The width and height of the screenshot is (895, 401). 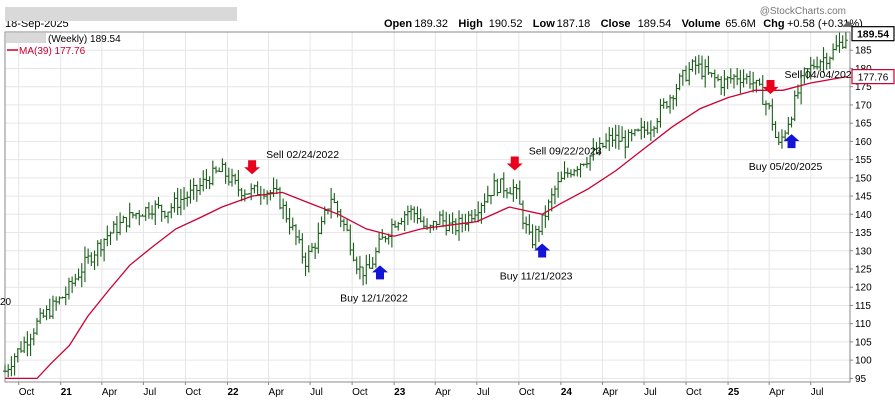 What do you see at coordinates (773, 24) in the screenshot?
I see `ohlc-label-chg: Chg` at bounding box center [773, 24].